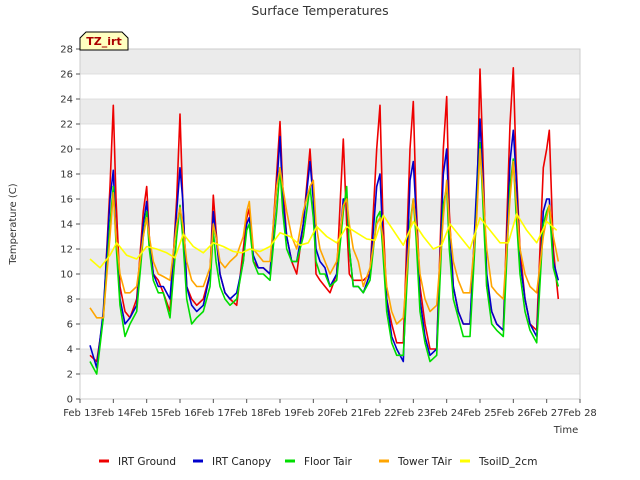 The height and width of the screenshot is (480, 640). What do you see at coordinates (380, 413) in the screenshot?
I see `x-tick-label: Feb 22` at bounding box center [380, 413].